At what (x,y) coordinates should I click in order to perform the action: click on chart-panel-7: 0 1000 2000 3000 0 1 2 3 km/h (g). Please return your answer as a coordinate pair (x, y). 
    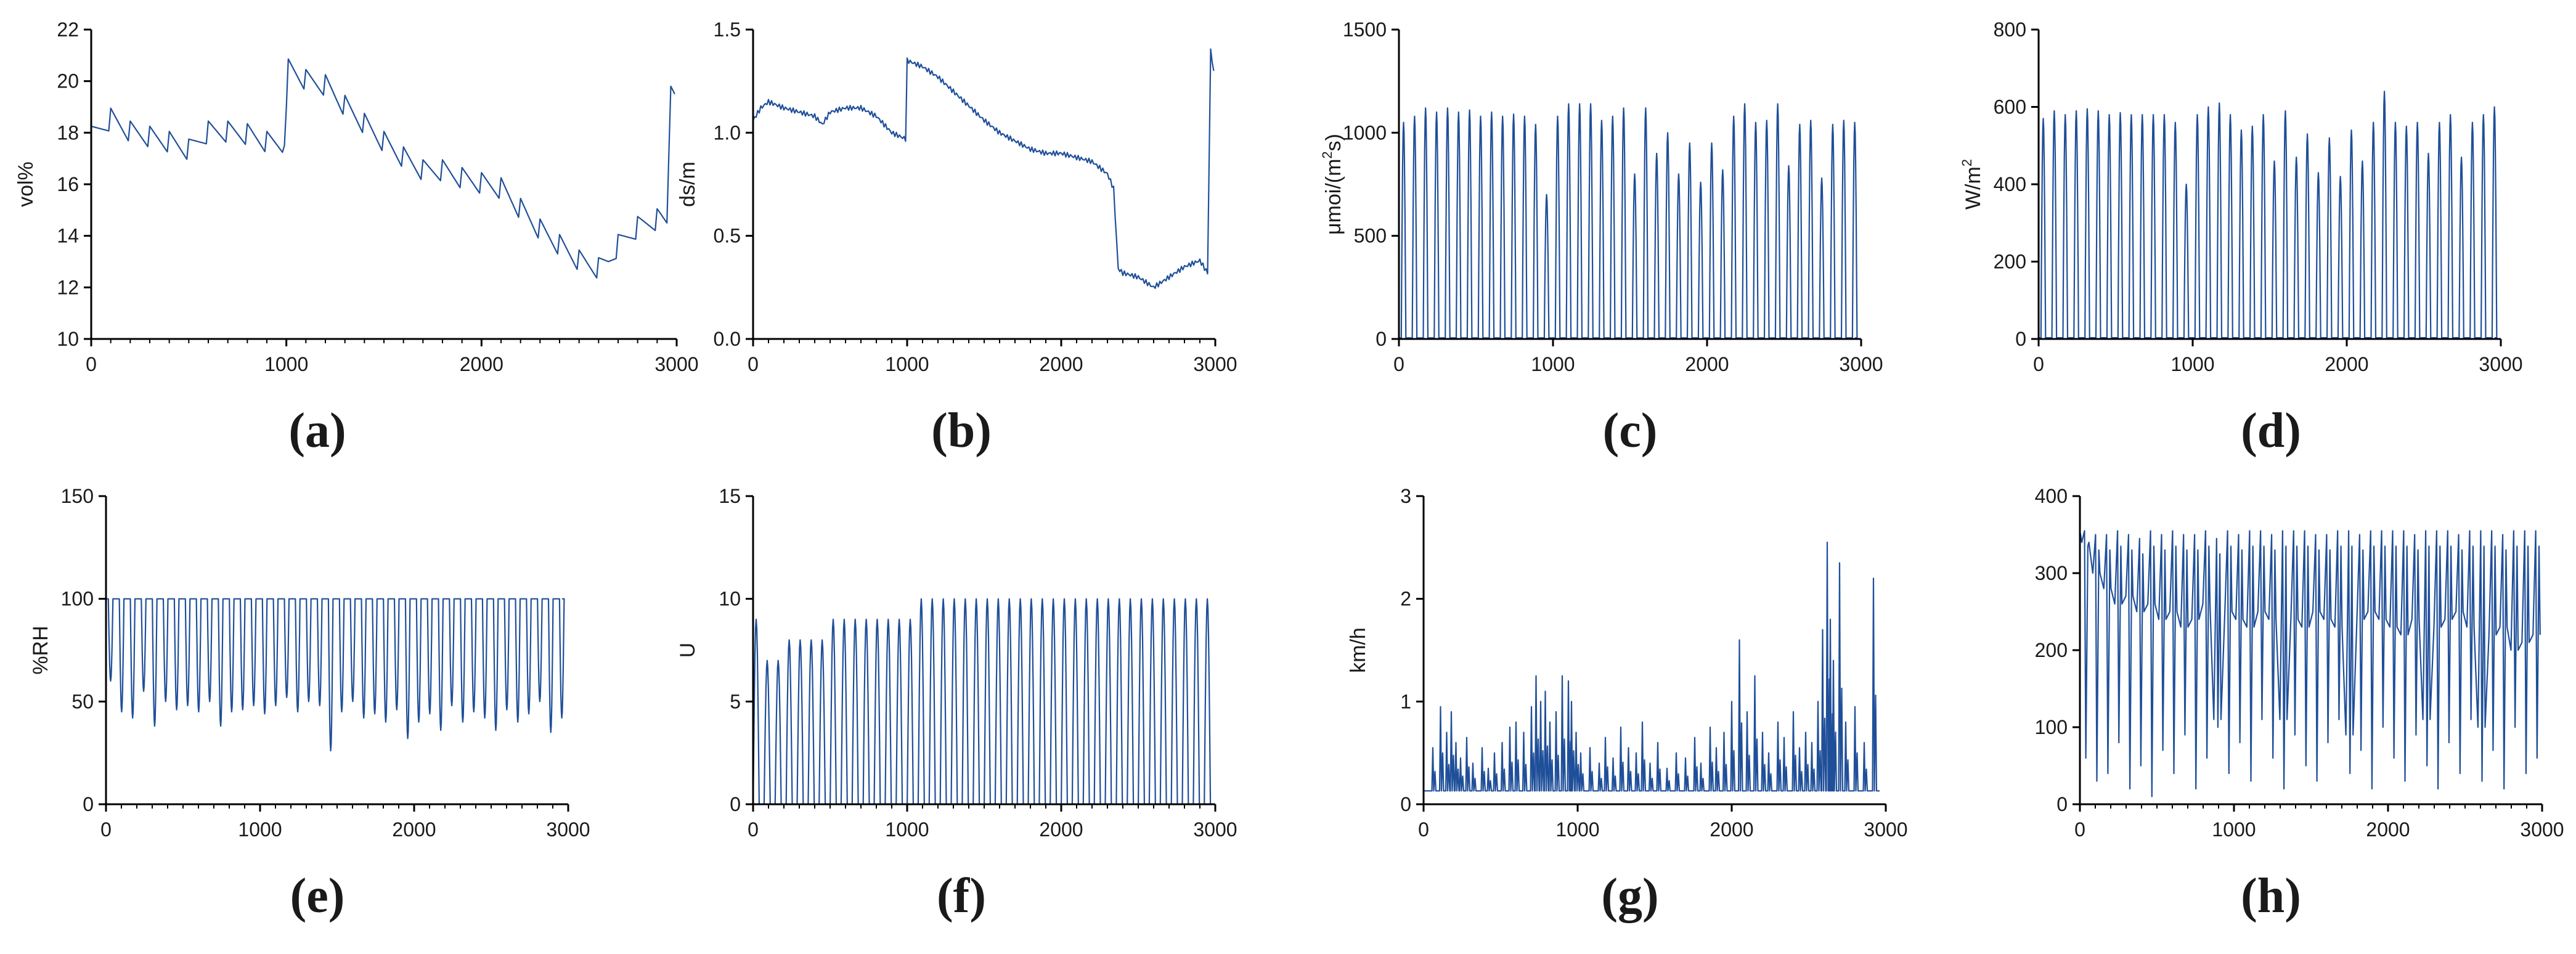
    Looking at the image, I should click on (1628, 704).